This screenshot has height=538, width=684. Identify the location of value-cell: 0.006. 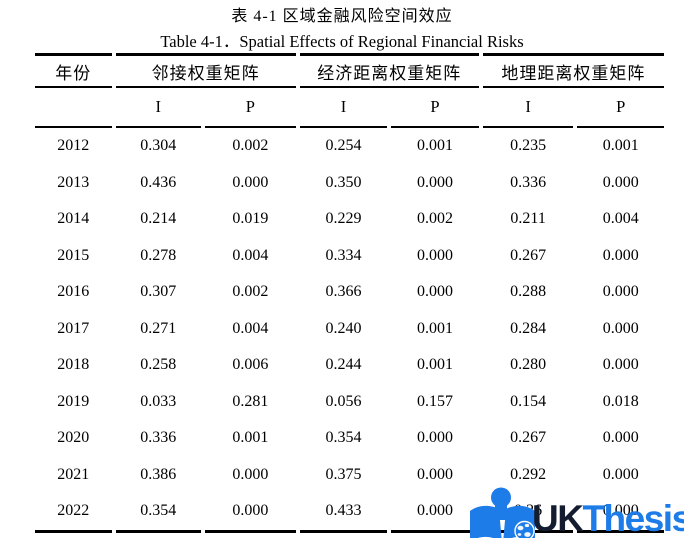
(250, 365).